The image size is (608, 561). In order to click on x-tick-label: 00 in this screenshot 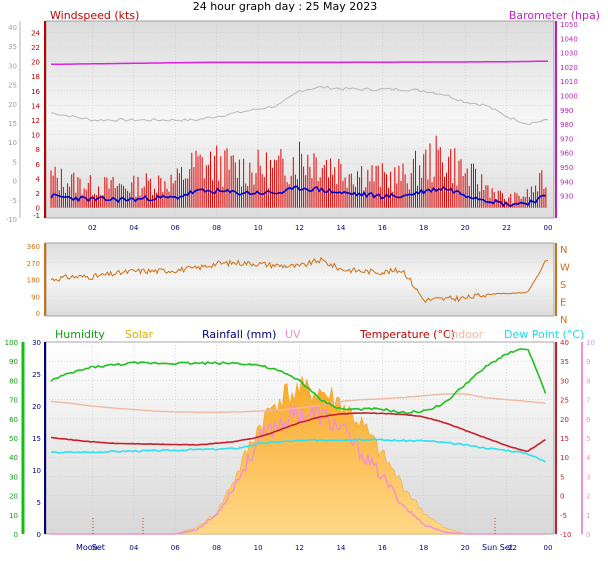, I will do `click(548, 548)`.